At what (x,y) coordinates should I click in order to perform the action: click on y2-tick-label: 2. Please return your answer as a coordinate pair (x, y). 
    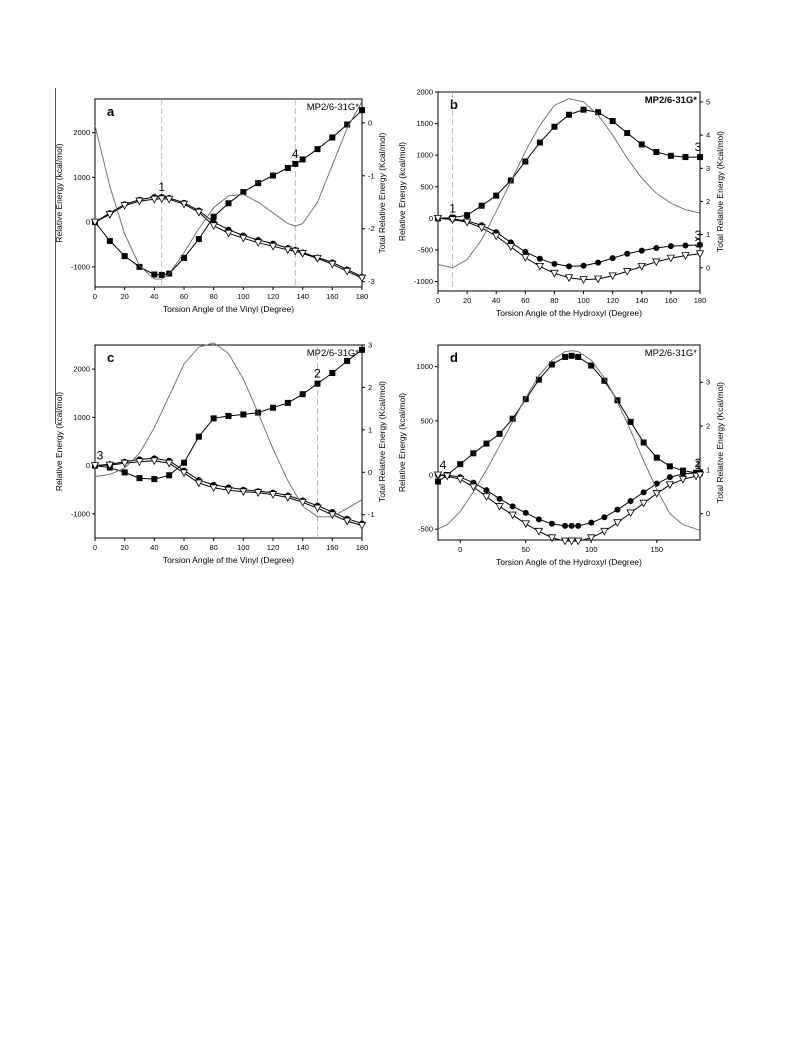
    Looking at the image, I should click on (708, 201).